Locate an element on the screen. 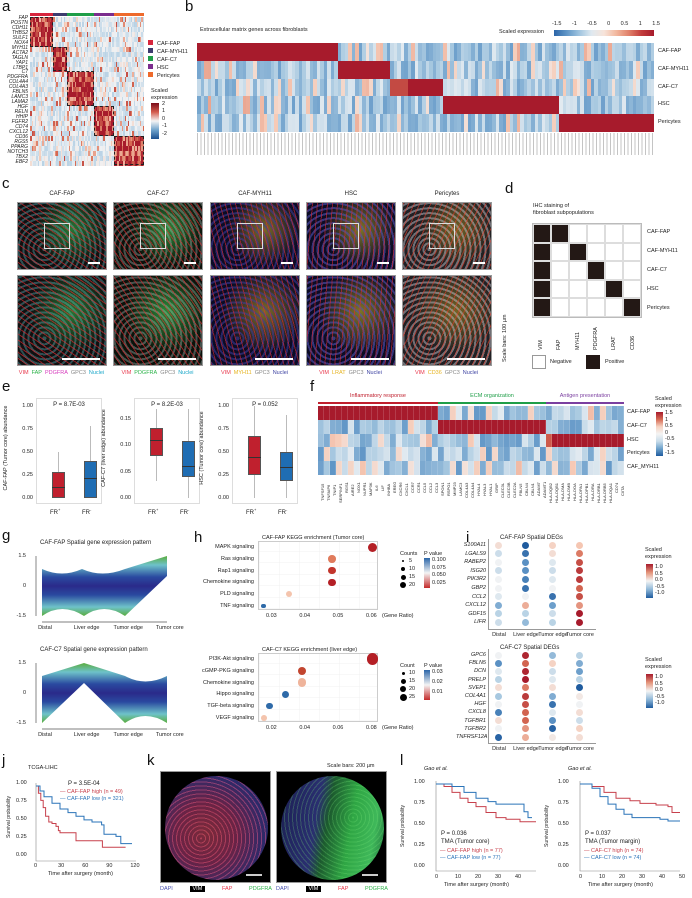 The image size is (692, 898). panel-e-label: e is located at coordinates (6, 386).